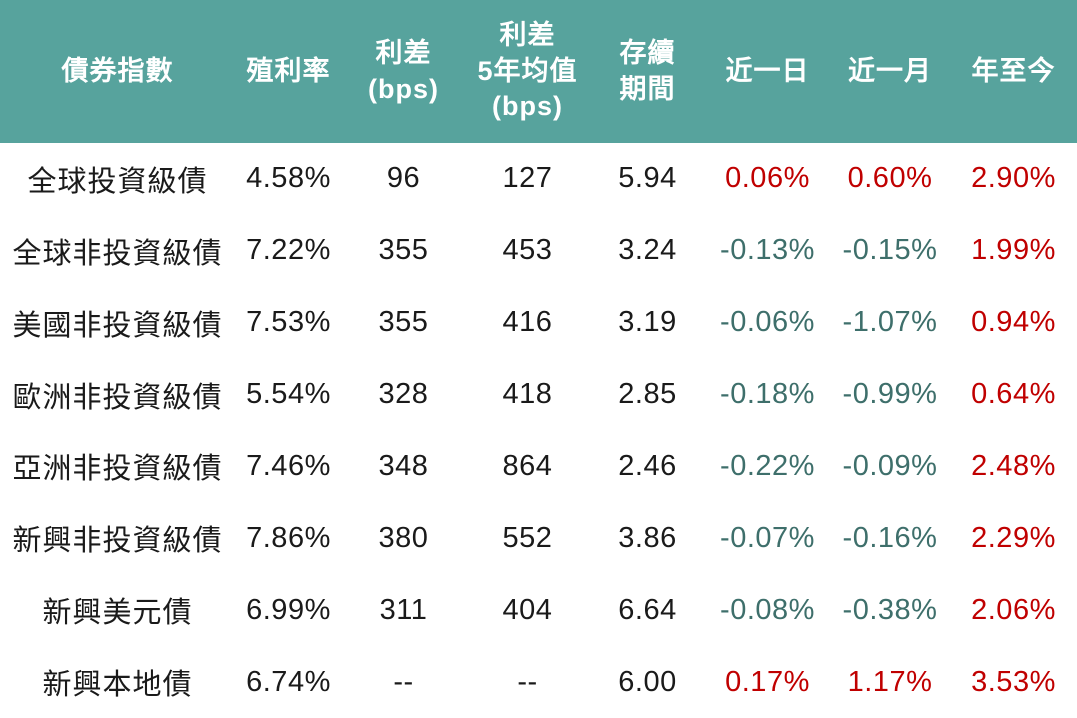 This screenshot has width=1077, height=718. I want to click on change-1m-cell: -0.15%, so click(890, 250).